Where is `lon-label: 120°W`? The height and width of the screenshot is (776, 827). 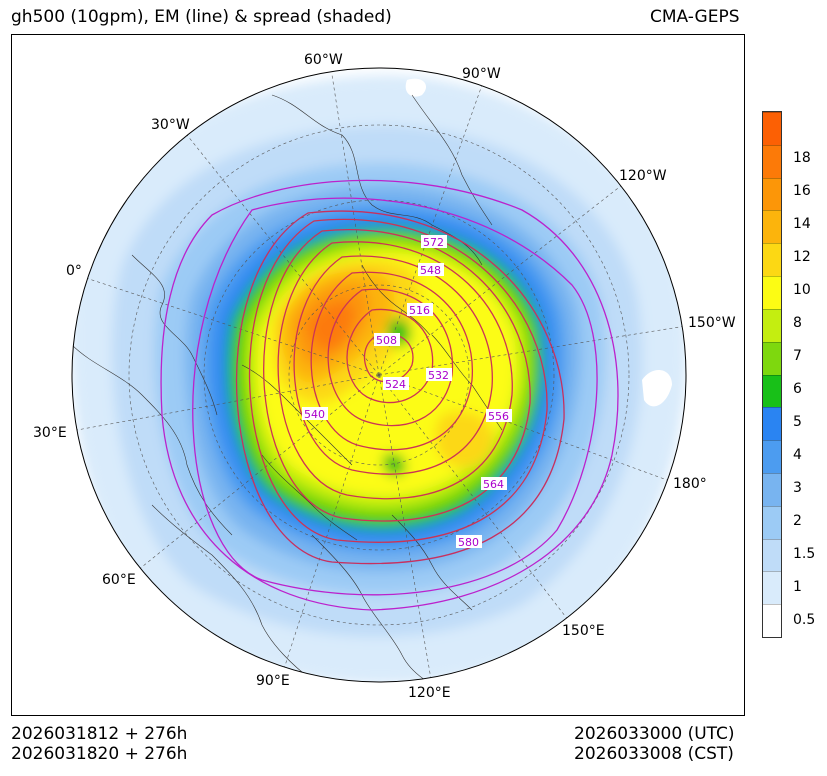
lon-label: 120°W is located at coordinates (643, 176).